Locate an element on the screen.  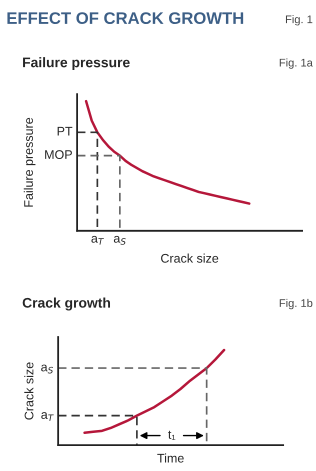
ref-line-label: a$_{T}$ is located at coordinates (47, 416).